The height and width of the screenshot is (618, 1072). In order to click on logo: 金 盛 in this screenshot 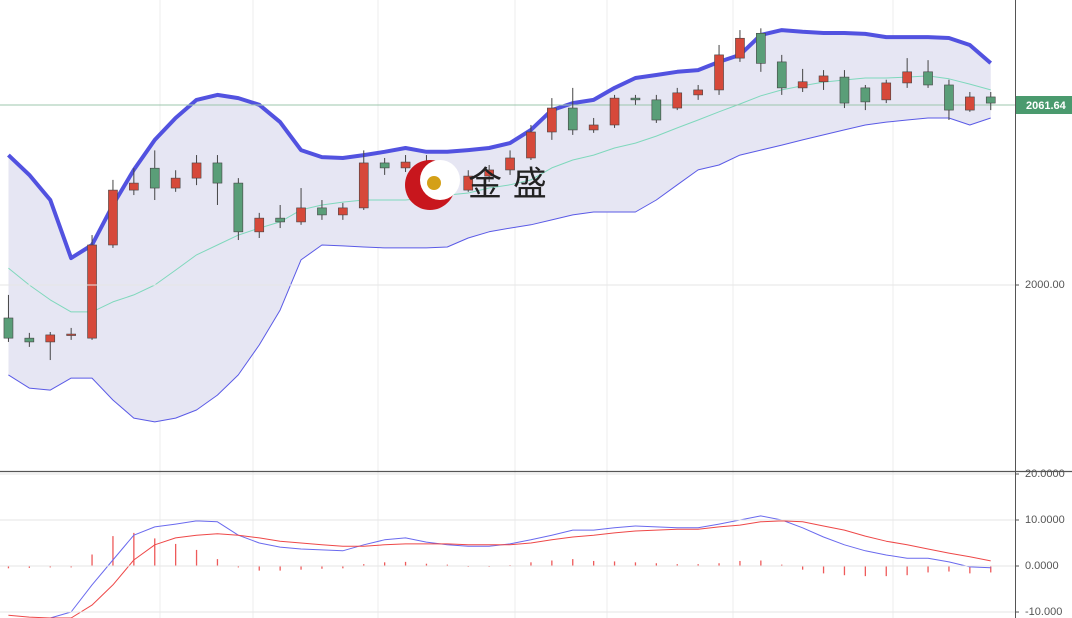, I will do `click(476, 185)`.